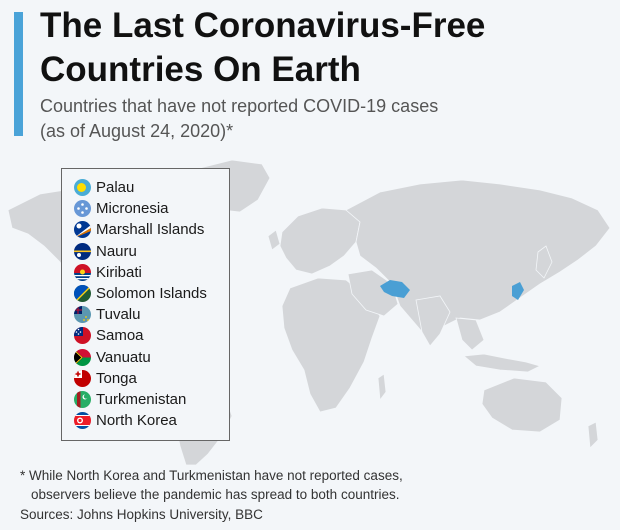  Describe the element at coordinates (320, 241) in the screenshot. I see `europe-shape` at that location.